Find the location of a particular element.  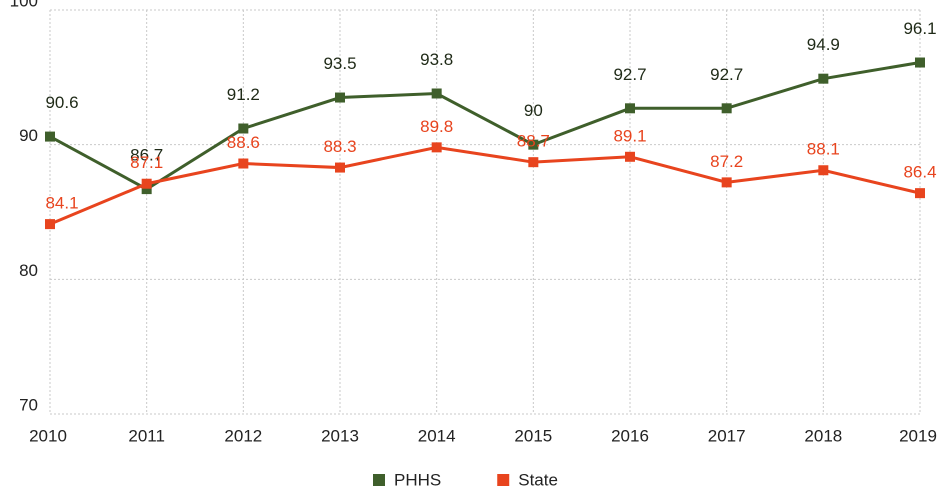

y-tick-label: 70 is located at coordinates (28, 404).